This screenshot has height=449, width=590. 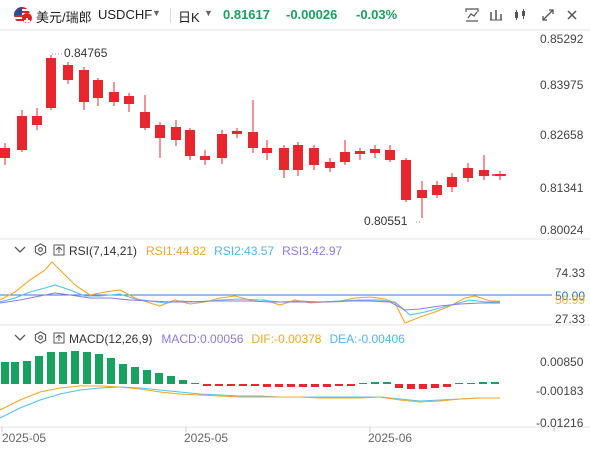 I want to click on close-icon, so click(x=572, y=15).